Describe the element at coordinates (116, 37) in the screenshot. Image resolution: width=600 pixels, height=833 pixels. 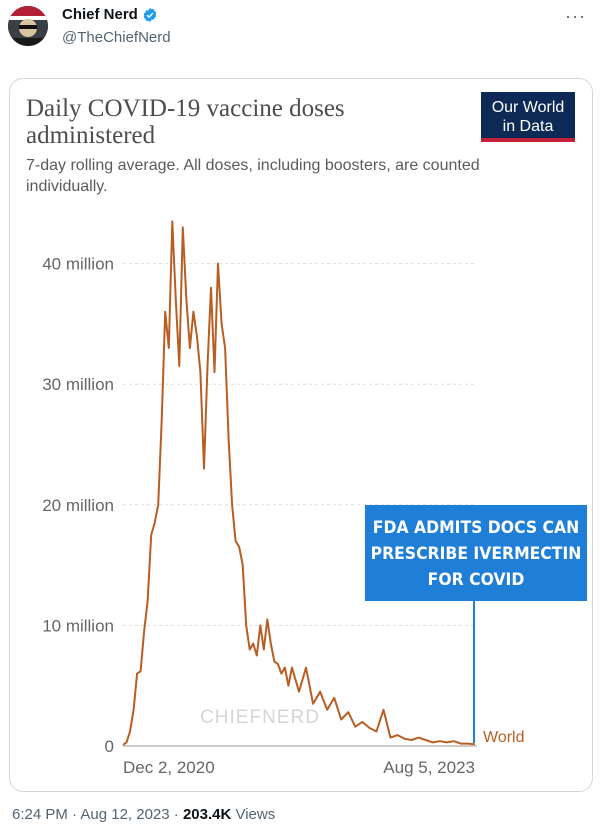
I see `author-handle: @TheChiefNerd` at that location.